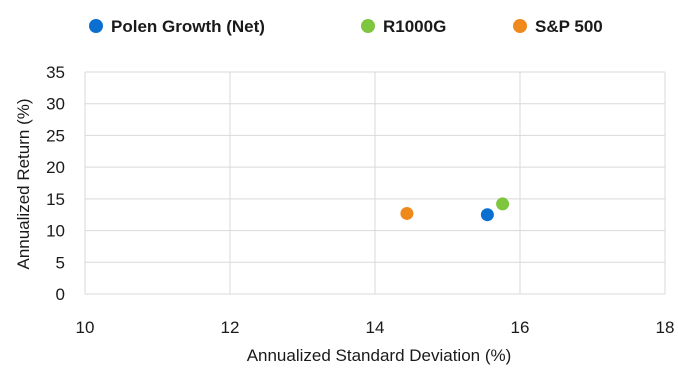 This screenshot has width=678, height=370. I want to click on y-tick-label: 0, so click(60, 294).